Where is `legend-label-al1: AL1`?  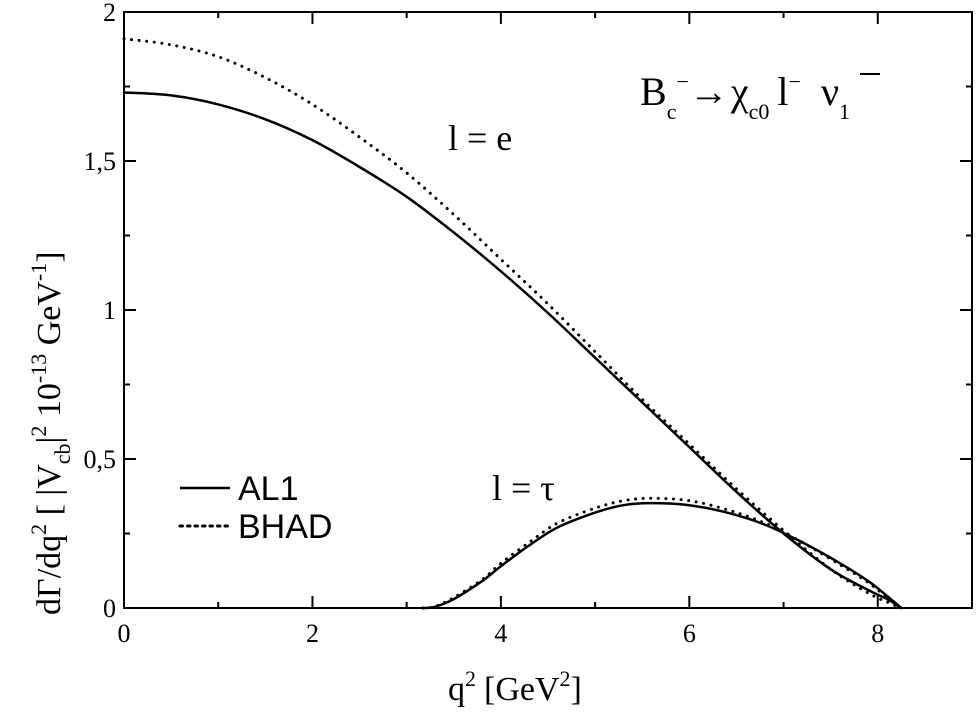
legend-label-al1: AL1 is located at coordinates (268, 489).